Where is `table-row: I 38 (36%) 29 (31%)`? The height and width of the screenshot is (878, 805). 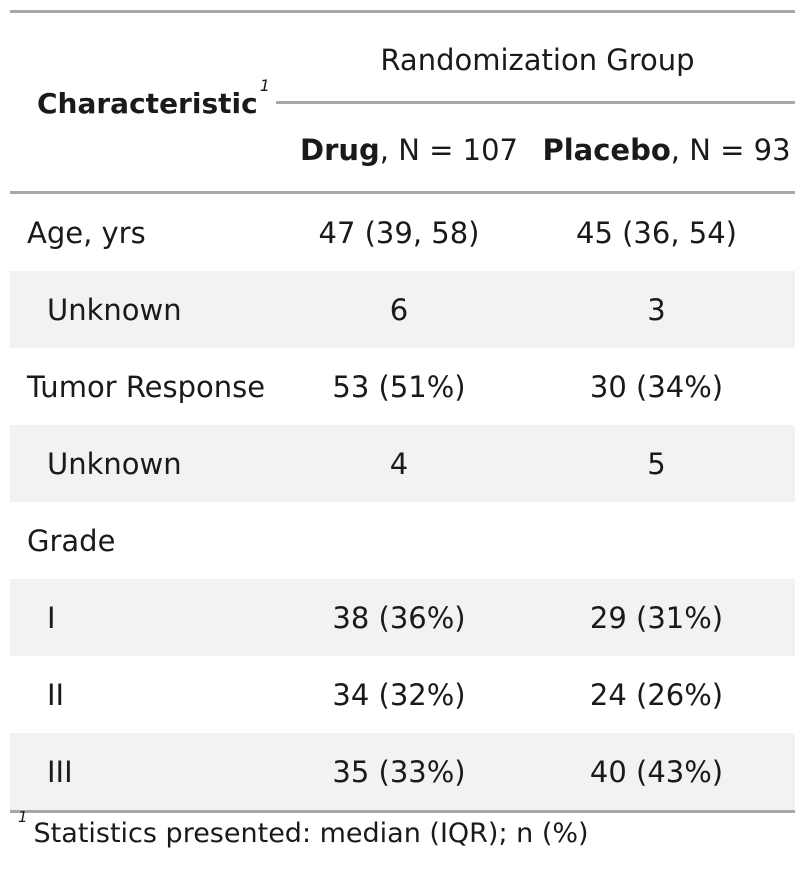
table-row: I 38 (36%) 29 (31%) is located at coordinates (402, 617).